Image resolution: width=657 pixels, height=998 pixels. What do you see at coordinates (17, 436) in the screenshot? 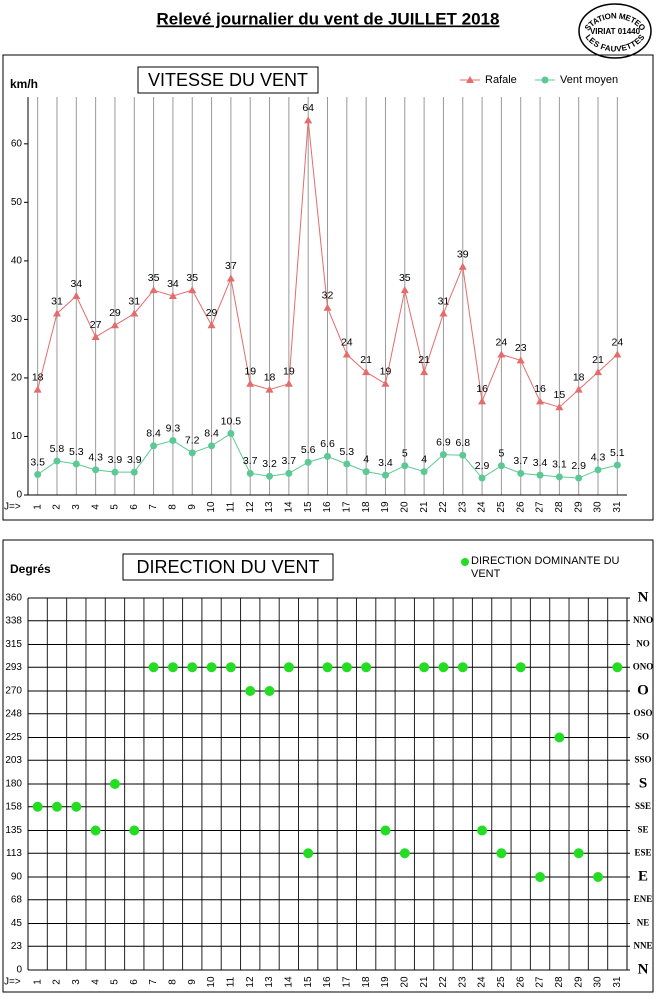
I see `y-tick-label: 10` at bounding box center [17, 436].